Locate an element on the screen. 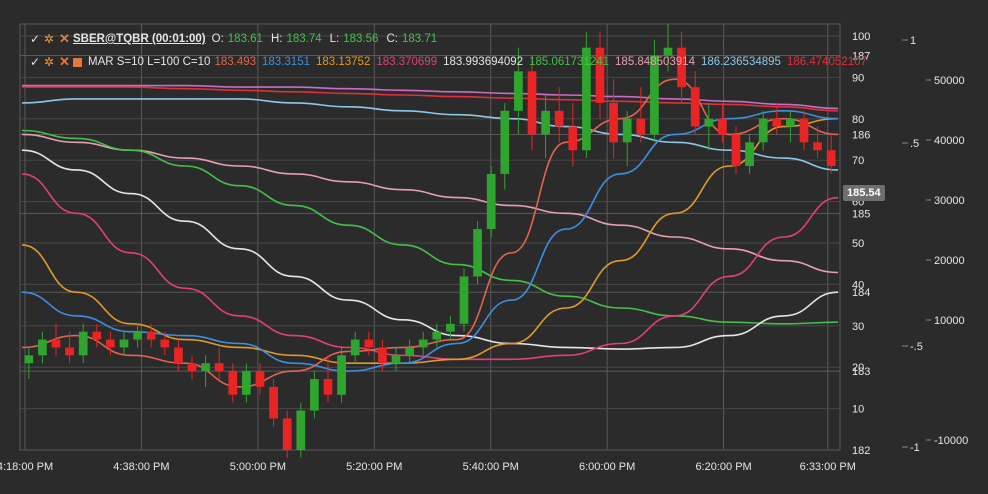 This screenshot has height=494, width=988. indicator-value: 183.493 is located at coordinates (235, 62).